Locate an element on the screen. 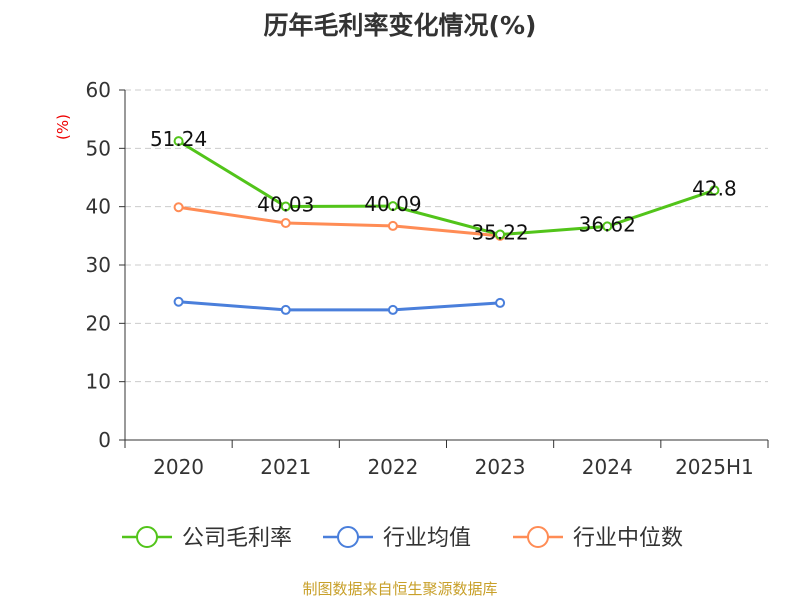  y-tick-label: 0 is located at coordinates (104, 440).